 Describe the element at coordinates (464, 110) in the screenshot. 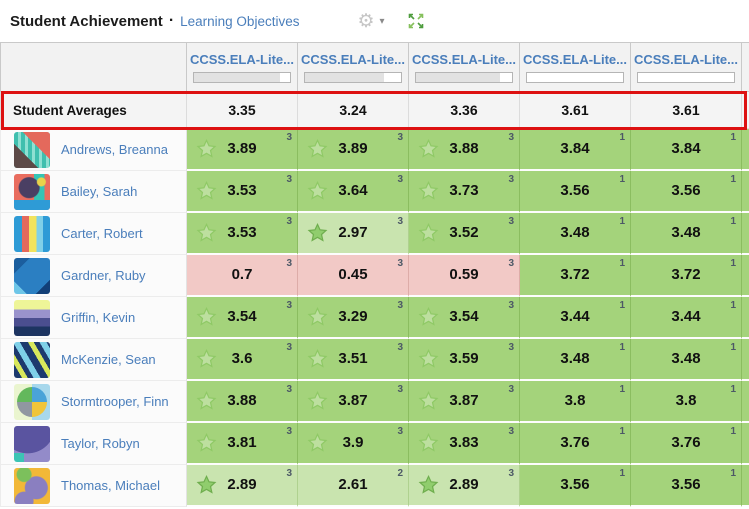

I see `average-value: 3.36` at that location.